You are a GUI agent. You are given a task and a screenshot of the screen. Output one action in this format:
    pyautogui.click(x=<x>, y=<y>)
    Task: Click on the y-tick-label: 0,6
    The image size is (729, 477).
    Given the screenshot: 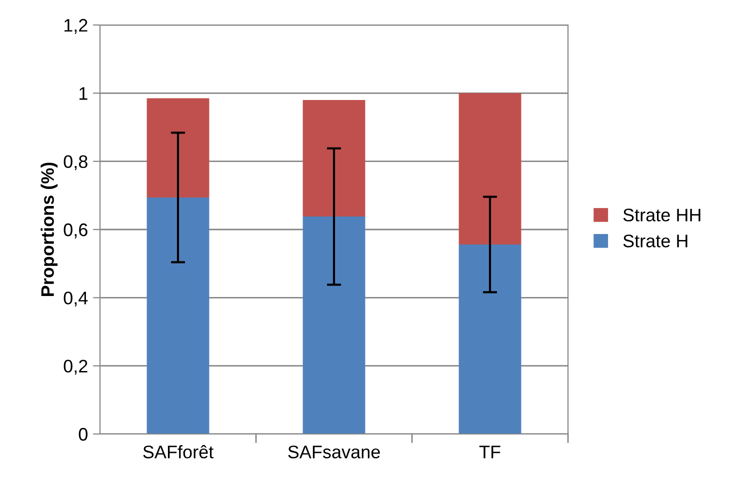 What is the action you would take?
    pyautogui.click(x=76, y=230)
    